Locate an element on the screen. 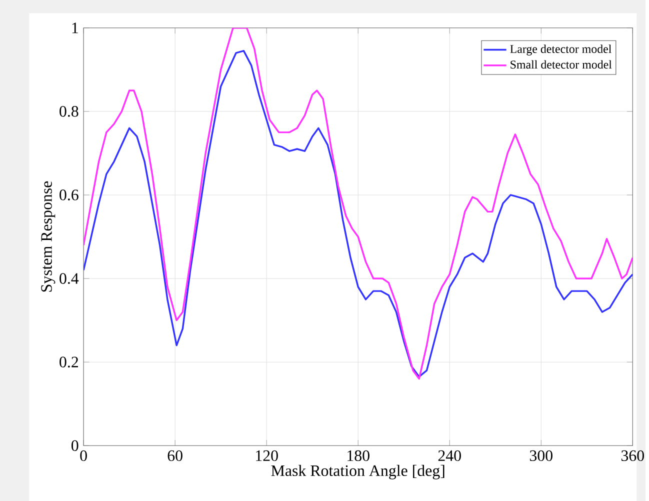  x-tick-label: 300 is located at coordinates (541, 455).